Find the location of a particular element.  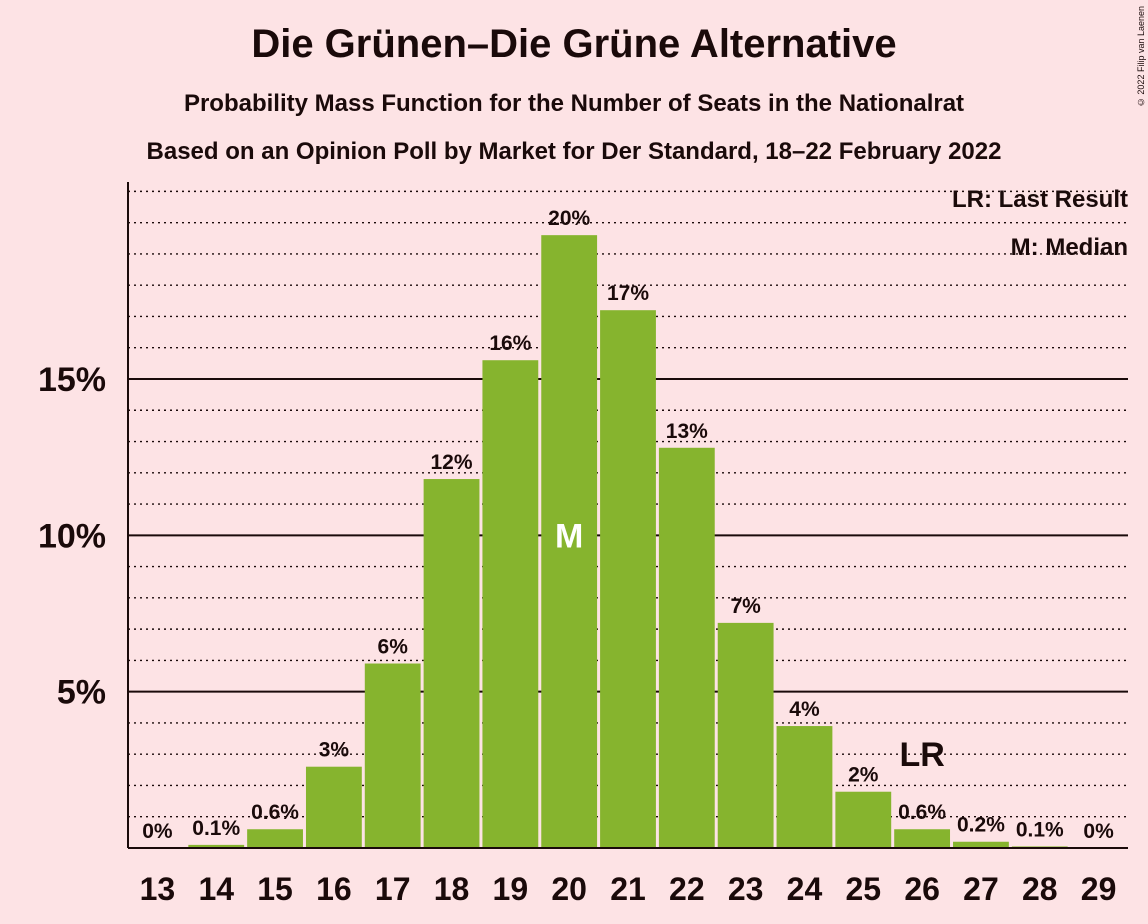

data-label: 4% is located at coordinates (804, 709).